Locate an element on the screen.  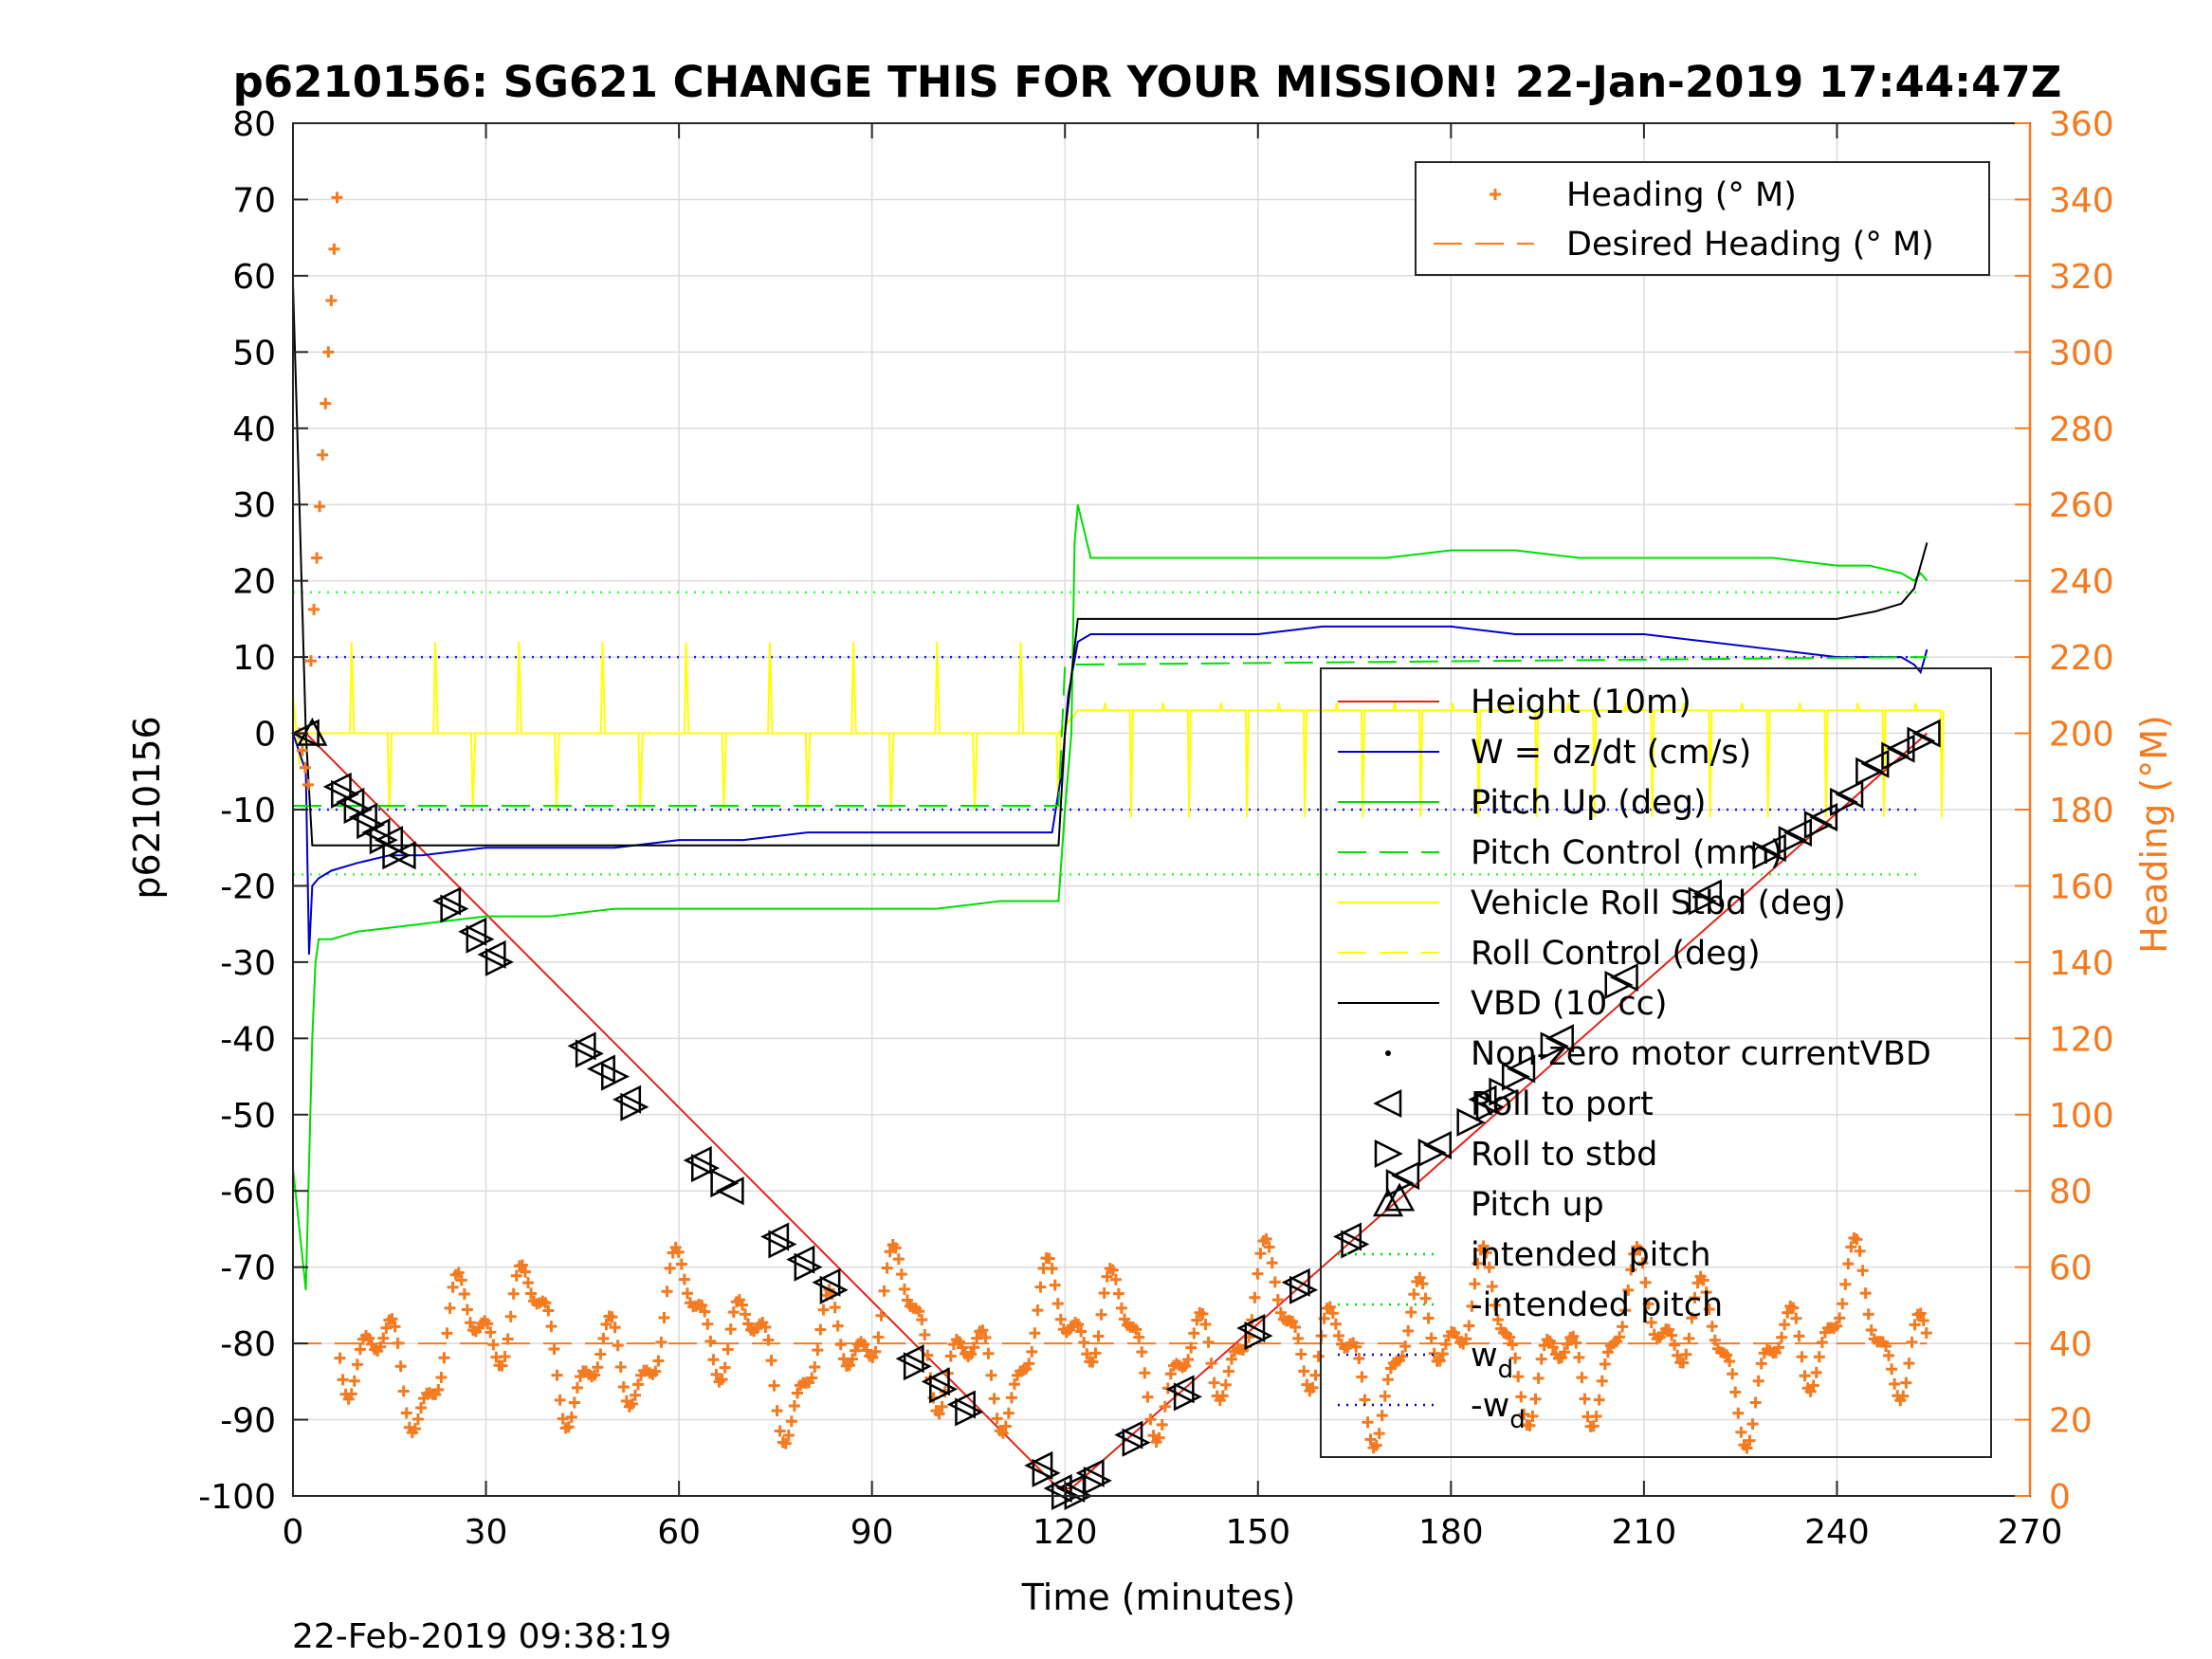
y2-tick-label: 80 is located at coordinates (2071, 1192).